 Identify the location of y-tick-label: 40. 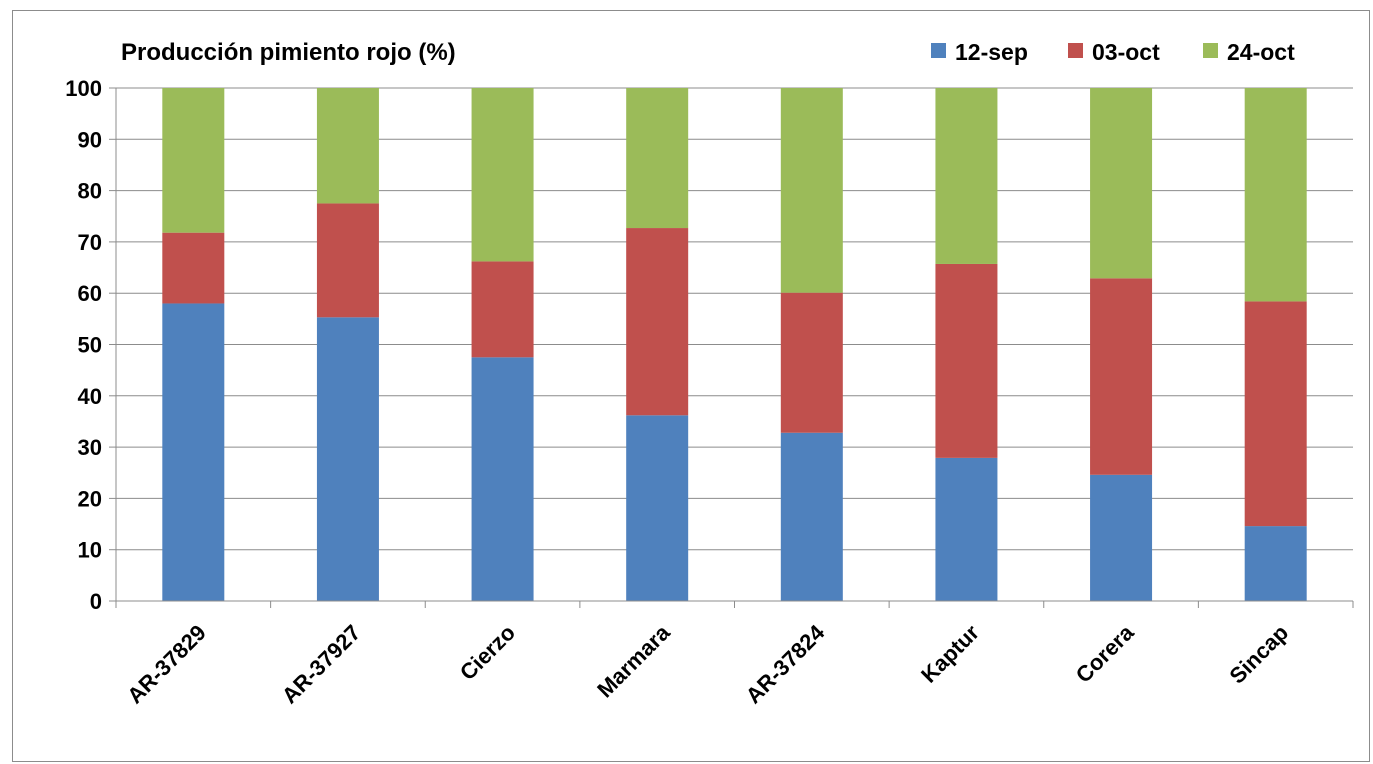
(90, 396).